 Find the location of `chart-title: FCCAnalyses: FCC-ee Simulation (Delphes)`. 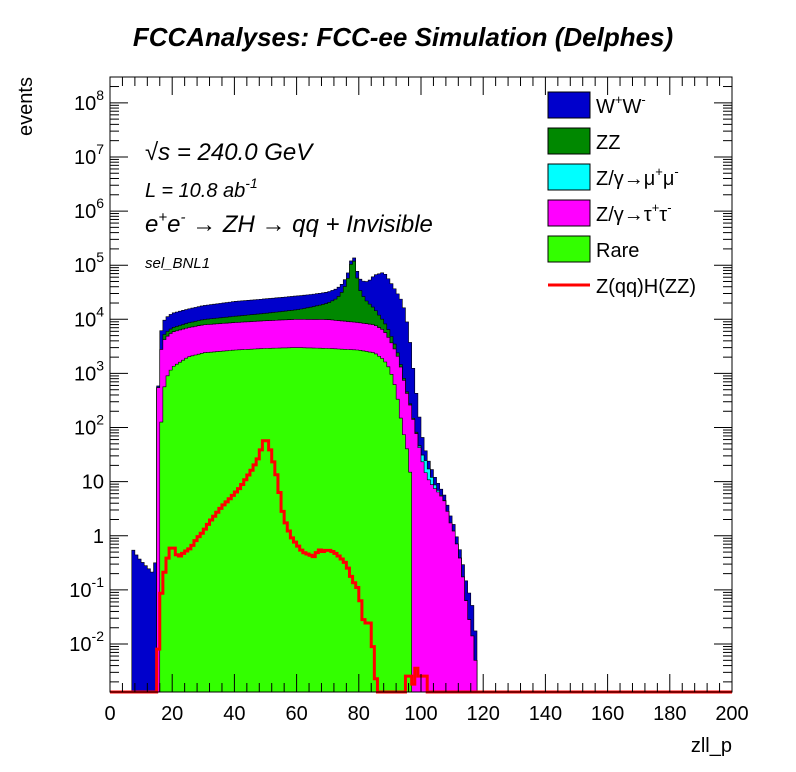

chart-title: FCCAnalyses: FCC-ee Simulation (Delphes) is located at coordinates (403, 37).